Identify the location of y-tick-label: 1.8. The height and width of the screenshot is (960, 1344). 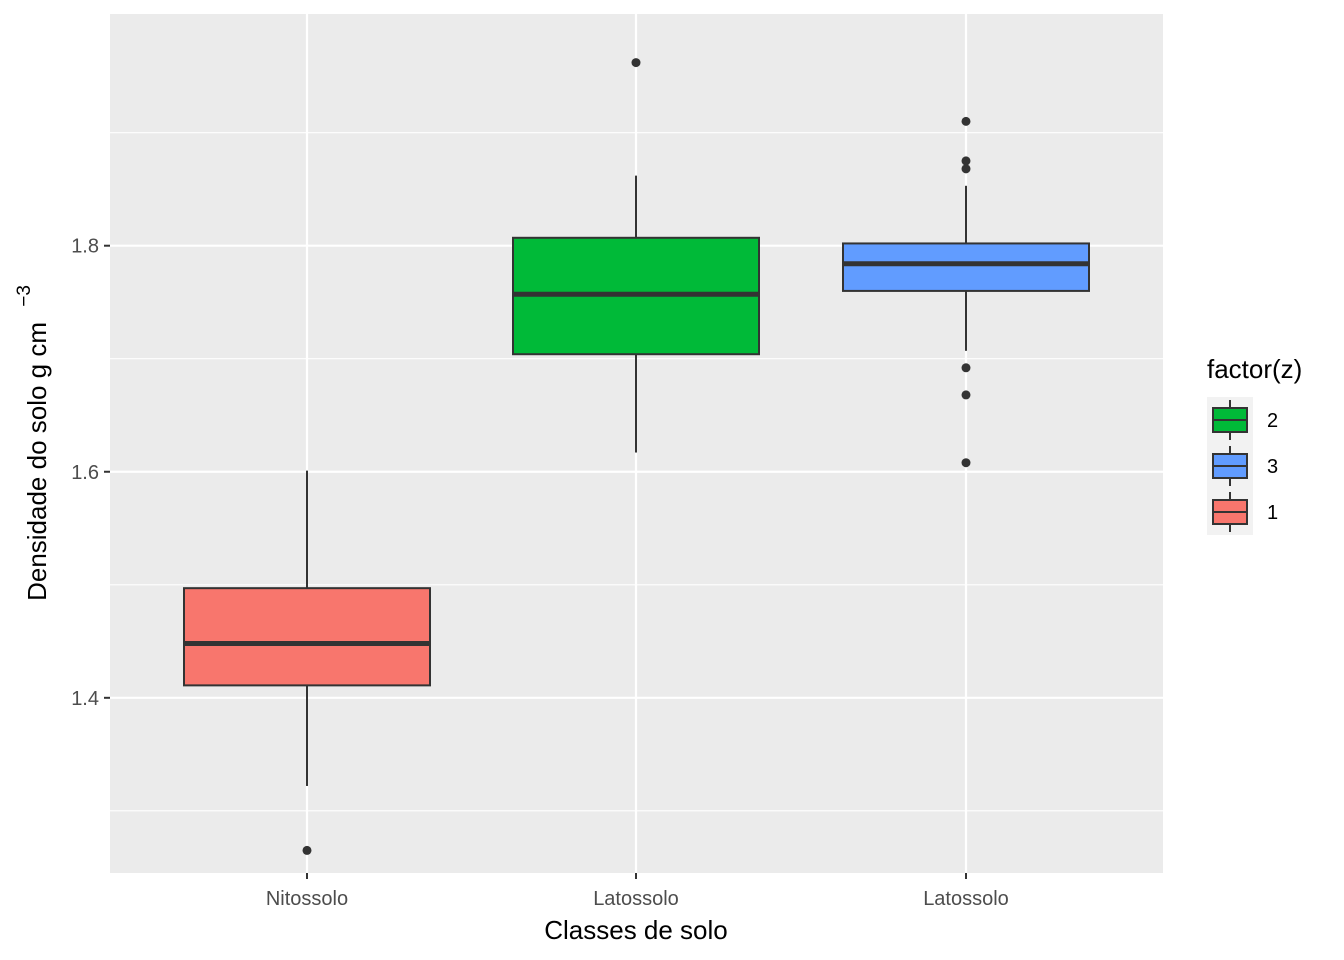
(85, 247).